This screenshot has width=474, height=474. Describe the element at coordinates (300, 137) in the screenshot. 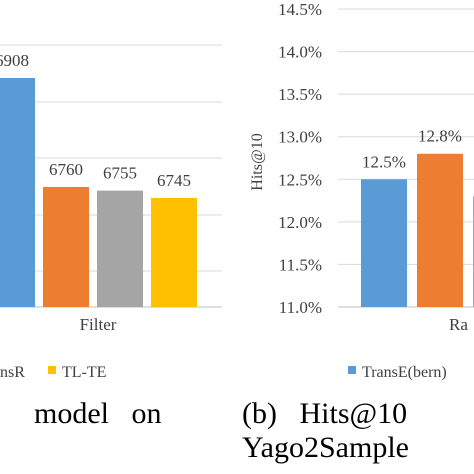

I see `y-tick-label: 13.0%` at that location.